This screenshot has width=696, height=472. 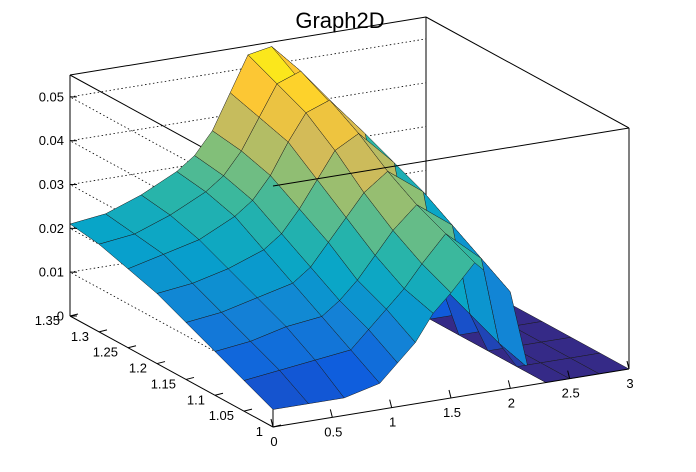 I want to click on z-tick-label: 0.04, so click(x=51, y=140).